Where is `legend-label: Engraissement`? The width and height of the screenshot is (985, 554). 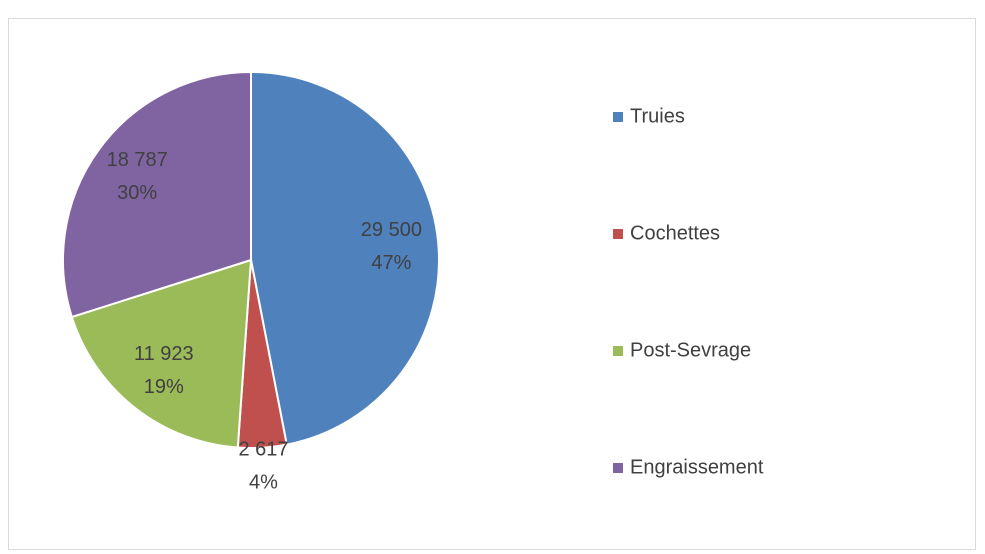 legend-label: Engraissement is located at coordinates (697, 467).